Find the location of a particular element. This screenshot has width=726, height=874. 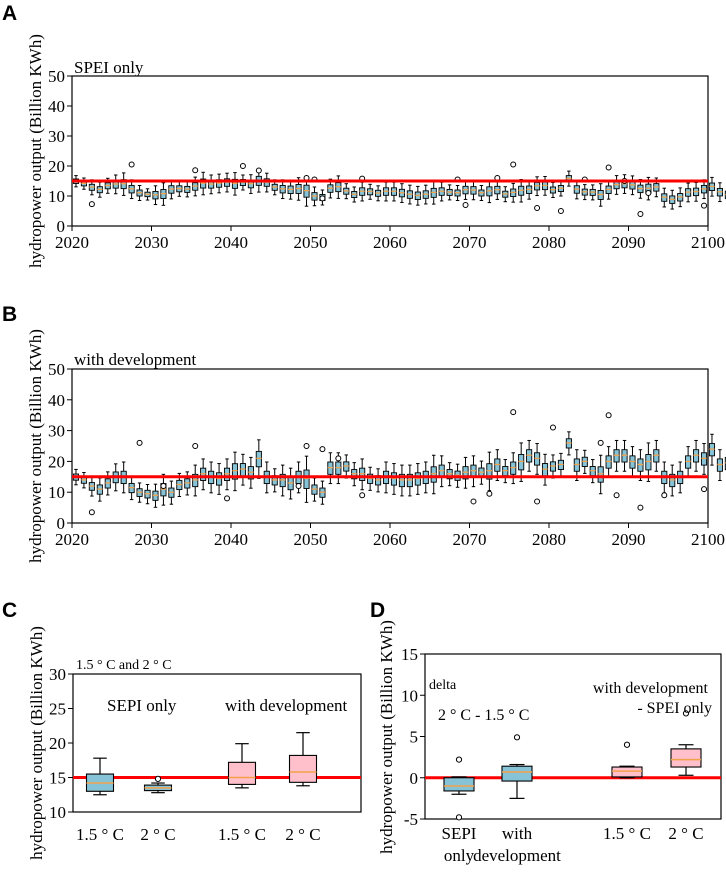

panel-d-ylabel: hydropower output (Billion KWh) is located at coordinates (386, 737).